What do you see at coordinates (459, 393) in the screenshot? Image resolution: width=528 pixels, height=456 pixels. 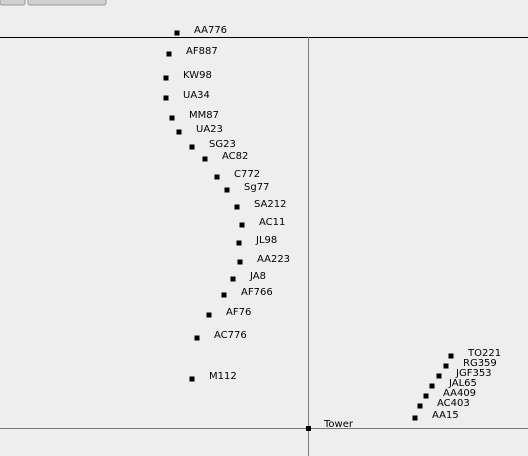 I see `aircraft-label: AA409` at bounding box center [459, 393].